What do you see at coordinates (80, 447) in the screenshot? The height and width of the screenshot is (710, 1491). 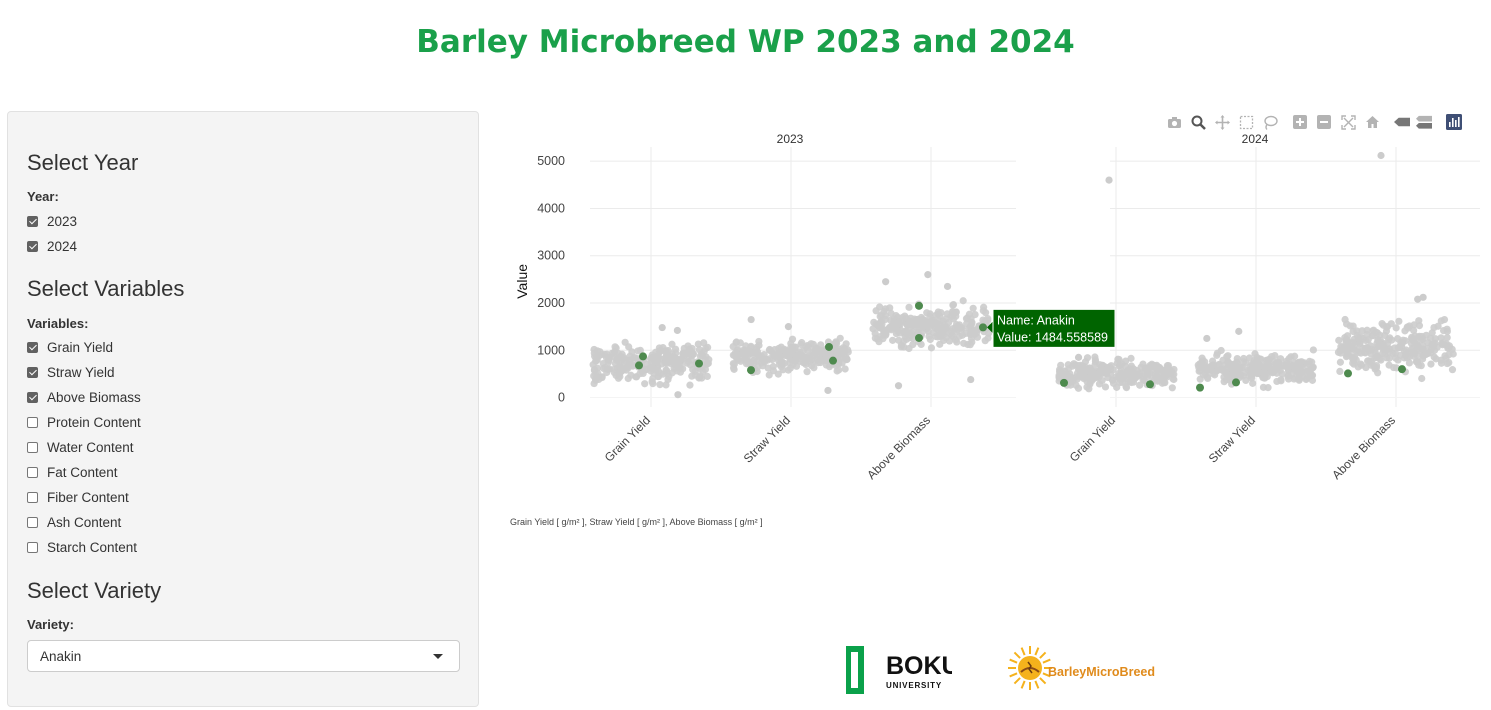 I see `variable-checkbox-water-content: Water Content` at bounding box center [80, 447].